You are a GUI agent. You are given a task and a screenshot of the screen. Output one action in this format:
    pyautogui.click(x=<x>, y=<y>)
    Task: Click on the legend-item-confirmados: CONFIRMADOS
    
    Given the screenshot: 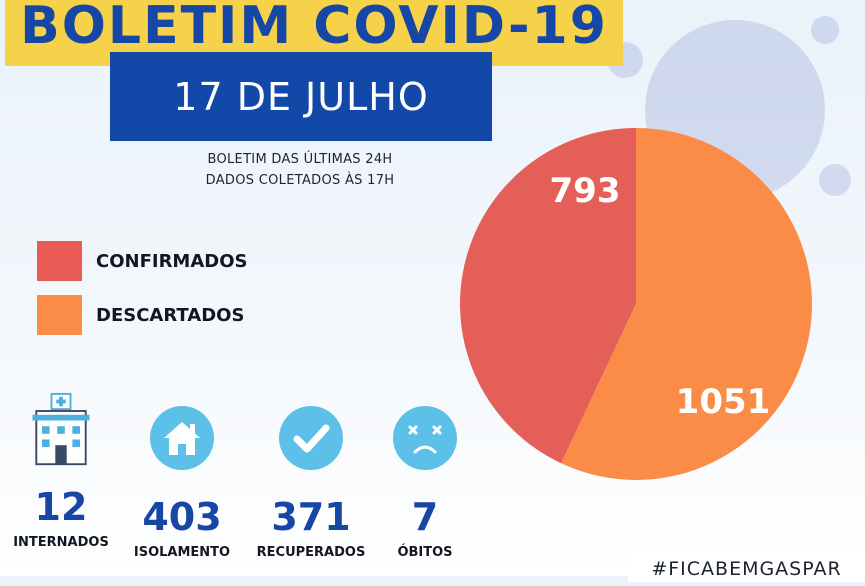 What is the action you would take?
    pyautogui.click(x=142, y=261)
    